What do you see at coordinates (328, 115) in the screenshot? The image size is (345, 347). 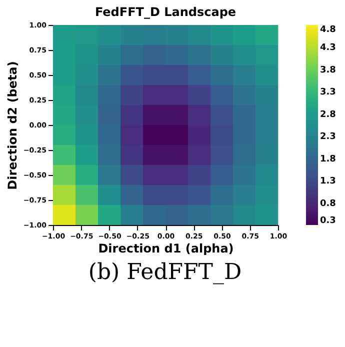 I see `color-bar-label: 2.8` at bounding box center [328, 115].